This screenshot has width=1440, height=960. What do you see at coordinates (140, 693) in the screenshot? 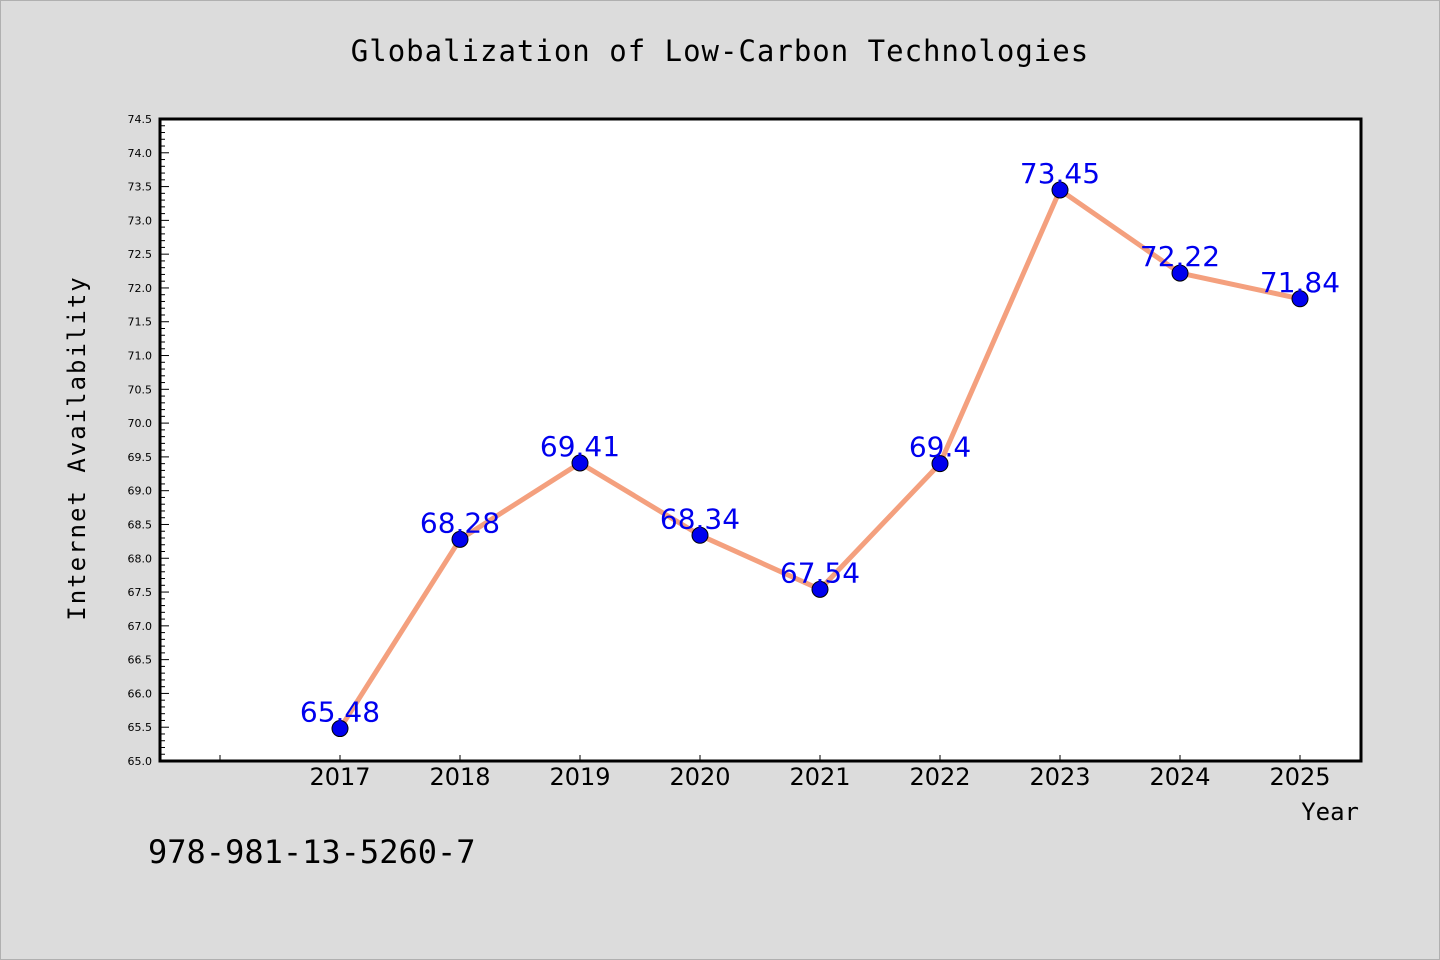
I see `y-tick-label: 66.0` at bounding box center [140, 693].